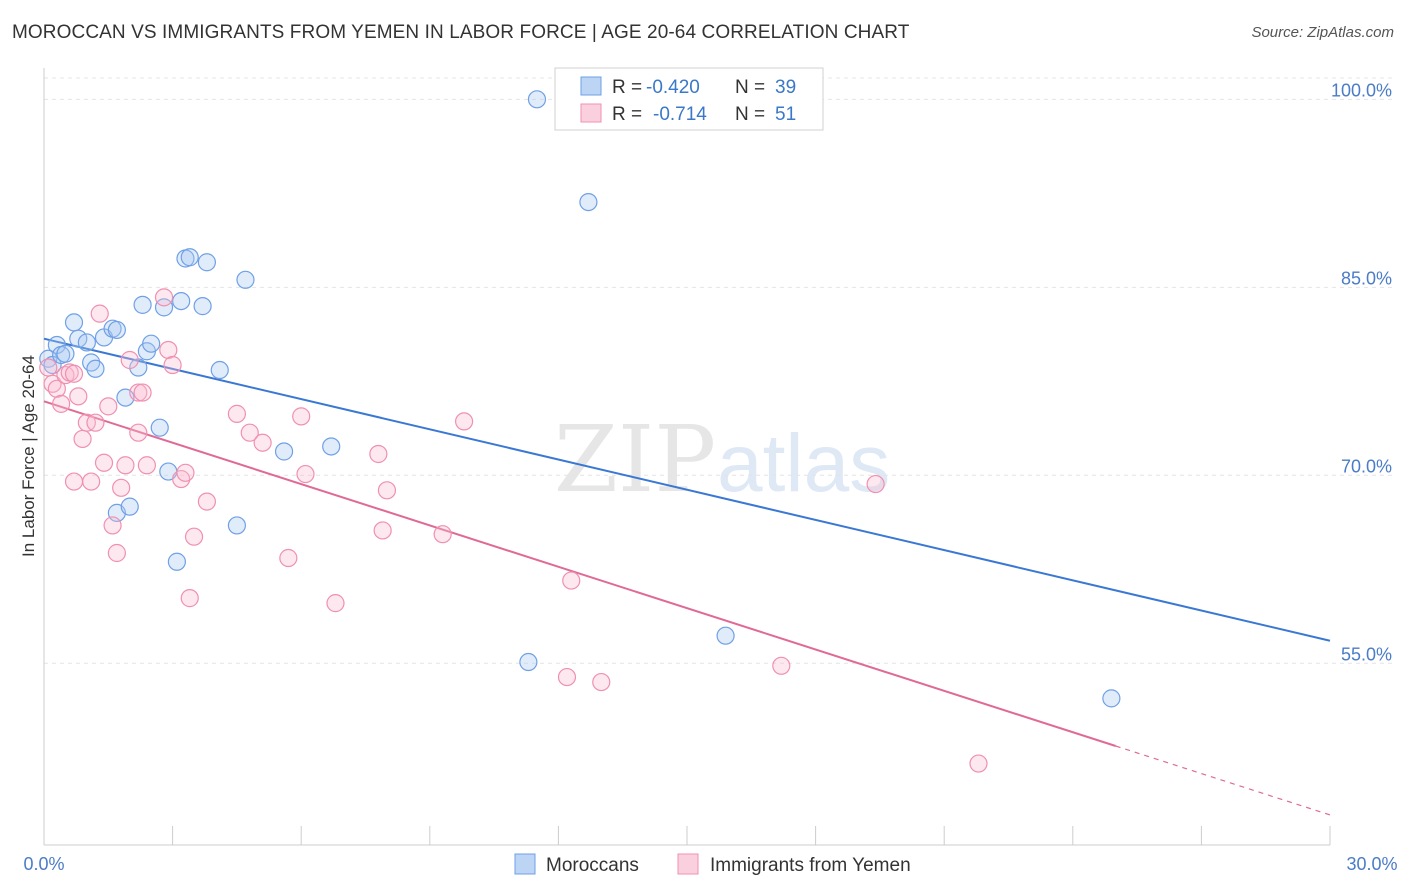 The height and width of the screenshot is (892, 1406). What do you see at coordinates (1223, 780) in the screenshot?
I see `trend-line-yemen-extrapolated` at bounding box center [1223, 780].